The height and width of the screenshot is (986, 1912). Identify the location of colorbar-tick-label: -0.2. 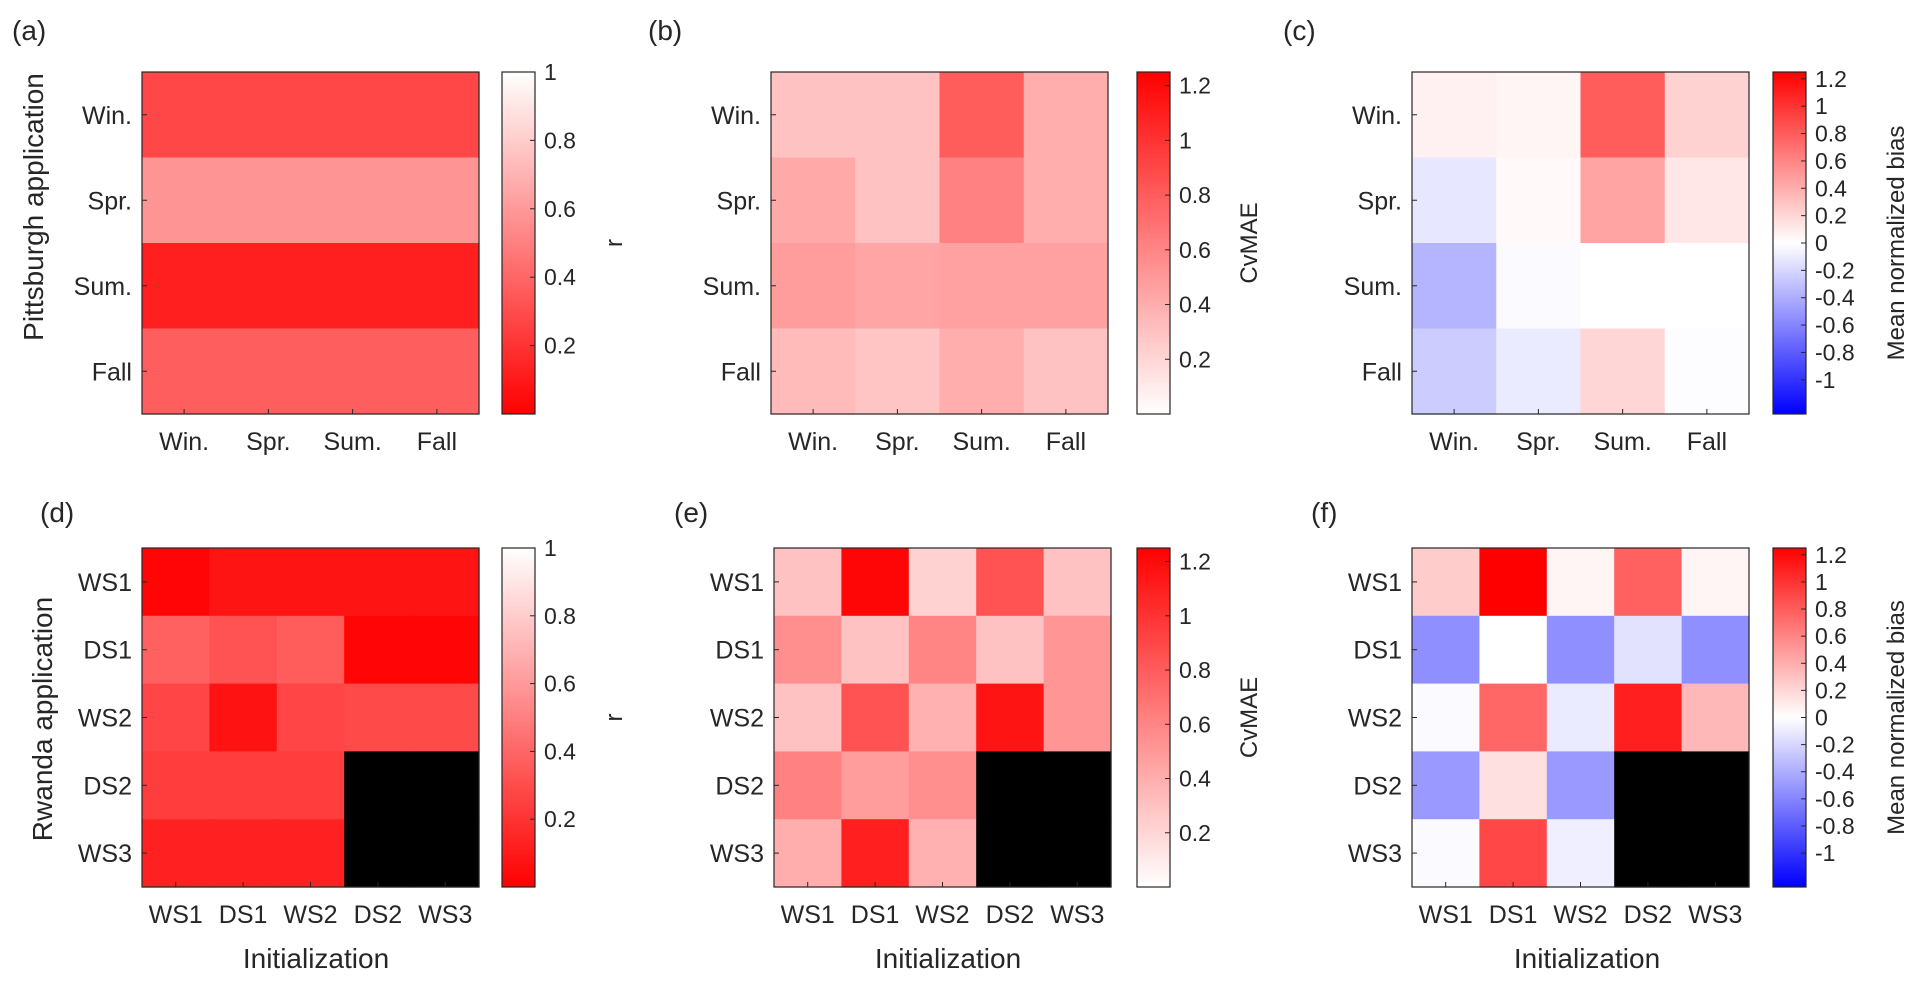
(1835, 270).